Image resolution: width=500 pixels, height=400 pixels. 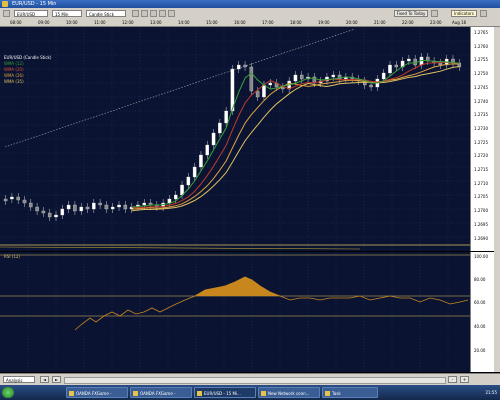 I want to click on symbol-select: EUR/USD, so click(x=31, y=13).